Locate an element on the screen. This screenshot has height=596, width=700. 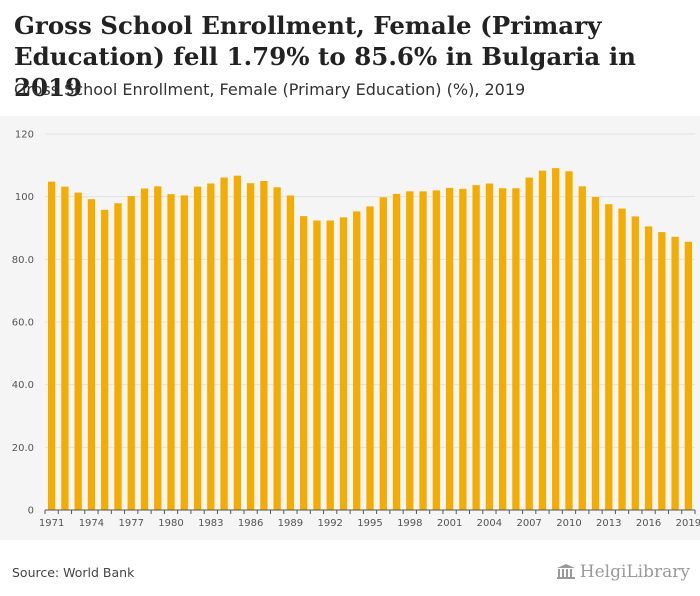
x-tick-label: 1977 is located at coordinates (130, 523).